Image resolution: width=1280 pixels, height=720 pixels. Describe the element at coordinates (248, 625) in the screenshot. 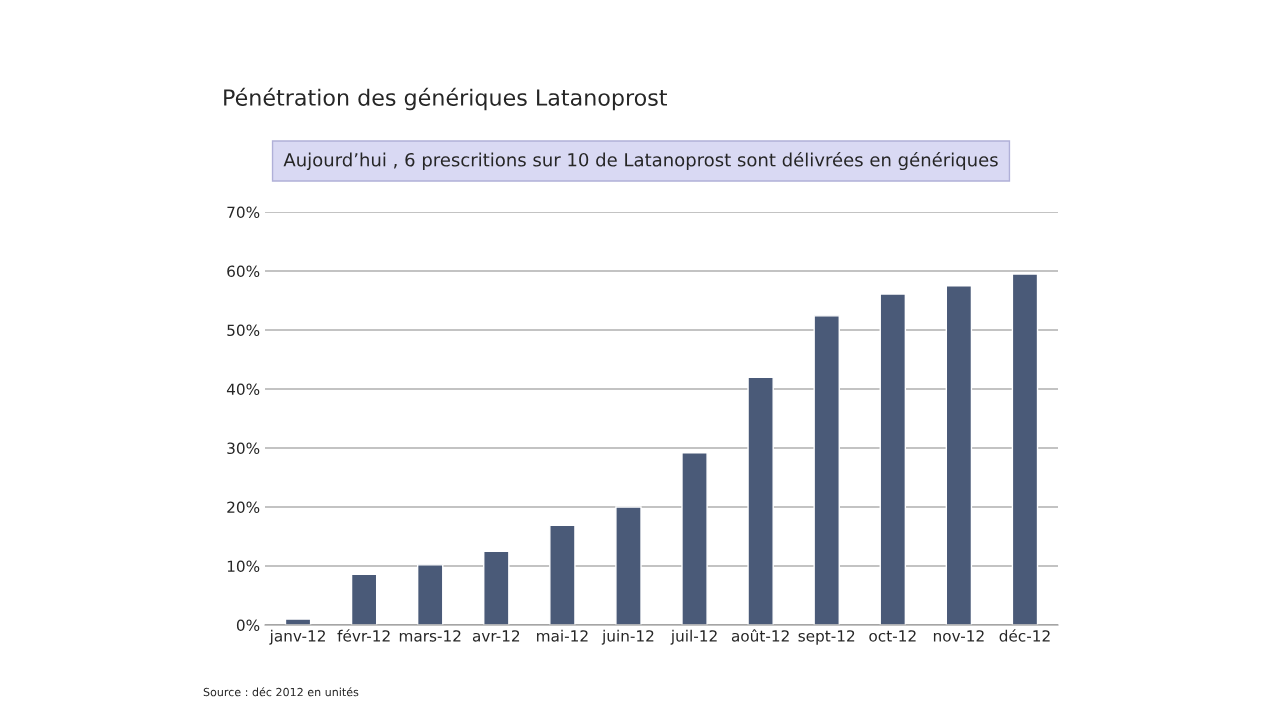

I see `y-tick-label: 0%` at that location.